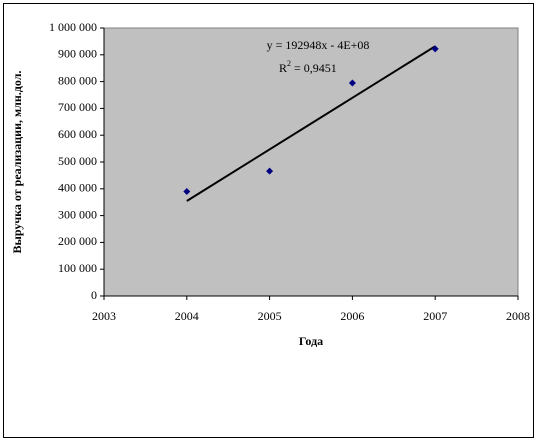 The height and width of the screenshot is (442, 538). What do you see at coordinates (77, 241) in the screenshot?
I see `y-tick-label: 200 000` at bounding box center [77, 241].